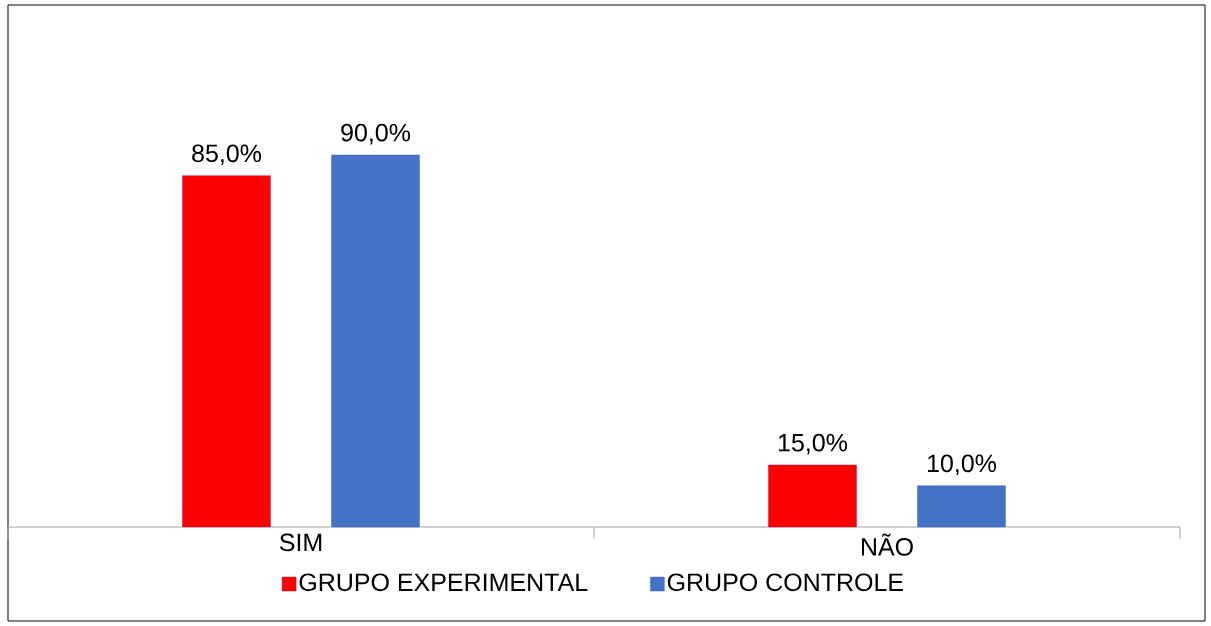 Image resolution: width=1211 pixels, height=626 pixels. I want to click on data-label: 85,0%, so click(227, 155).